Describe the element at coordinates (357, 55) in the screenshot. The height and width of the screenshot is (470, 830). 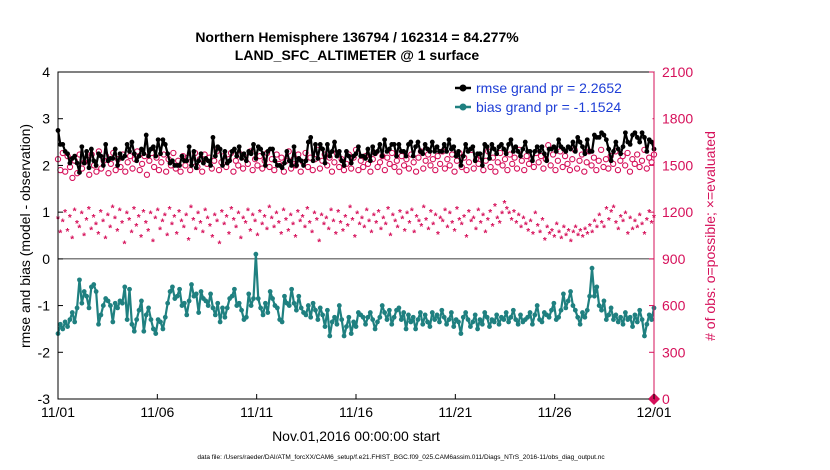
I see `chart-subtitle: LAND_SFC_ALTIMETER @ 1 surface` at that location.